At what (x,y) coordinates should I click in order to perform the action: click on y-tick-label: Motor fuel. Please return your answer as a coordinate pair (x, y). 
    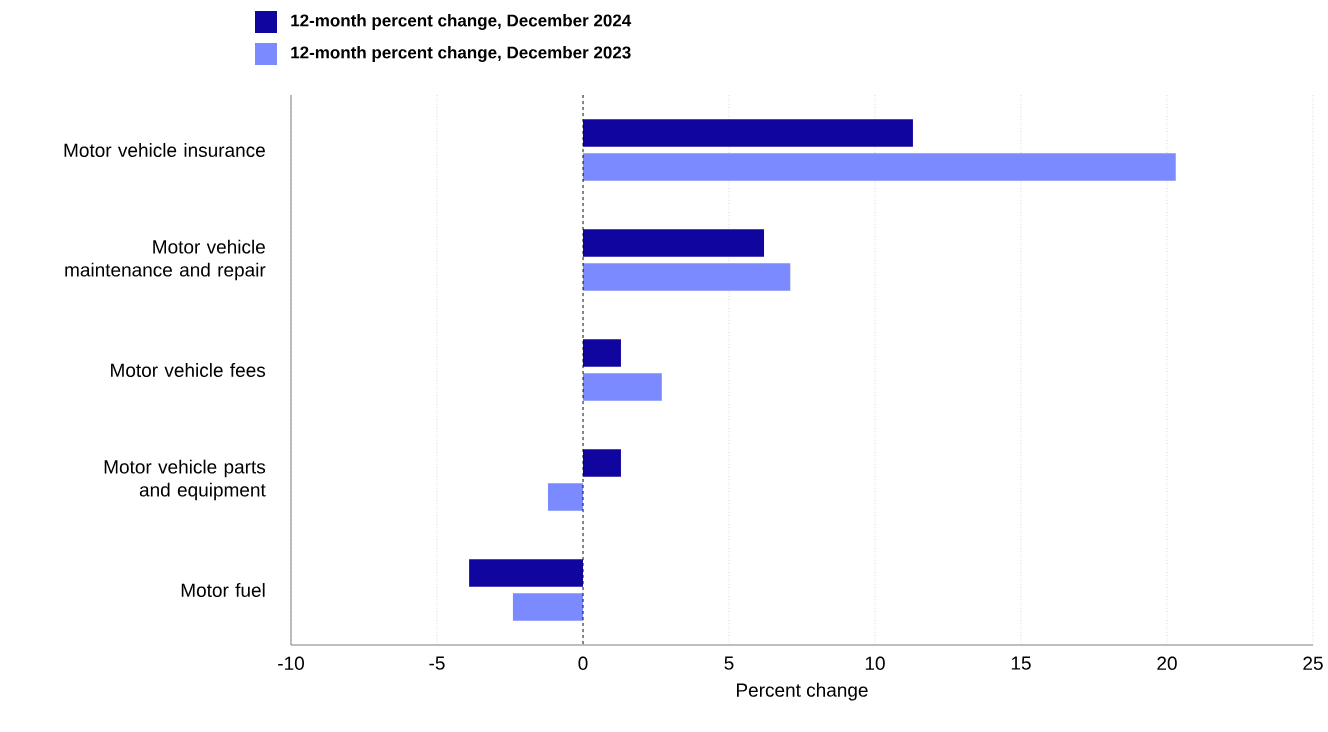
    Looking at the image, I should click on (223, 590).